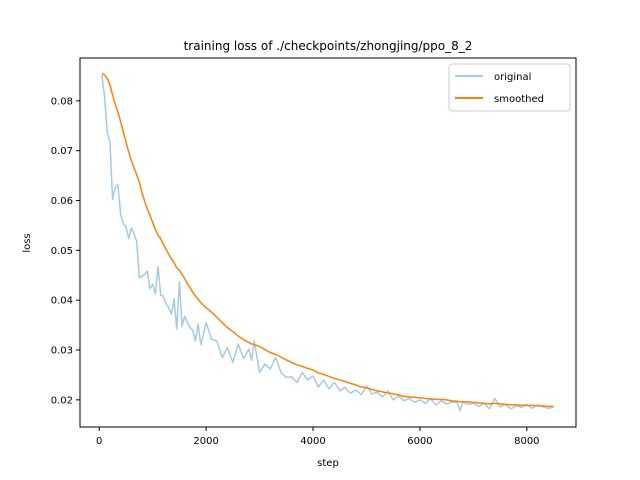  What do you see at coordinates (62, 201) in the screenshot?
I see `y-tick-label: 0.06` at bounding box center [62, 201].